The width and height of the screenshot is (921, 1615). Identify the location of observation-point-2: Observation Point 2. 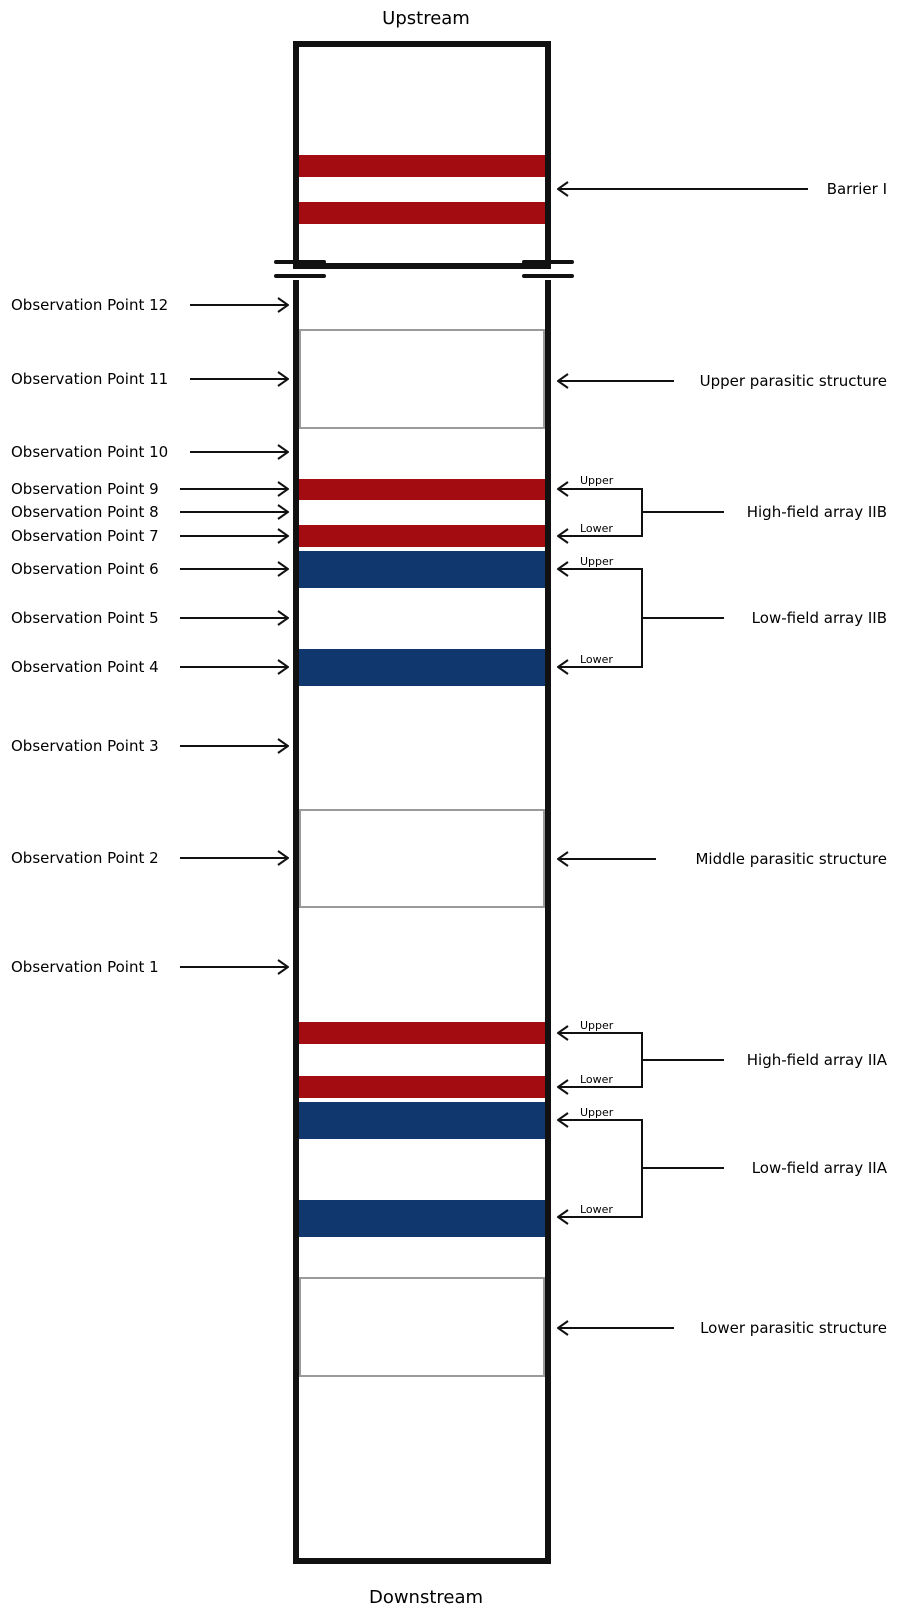
(149, 858).